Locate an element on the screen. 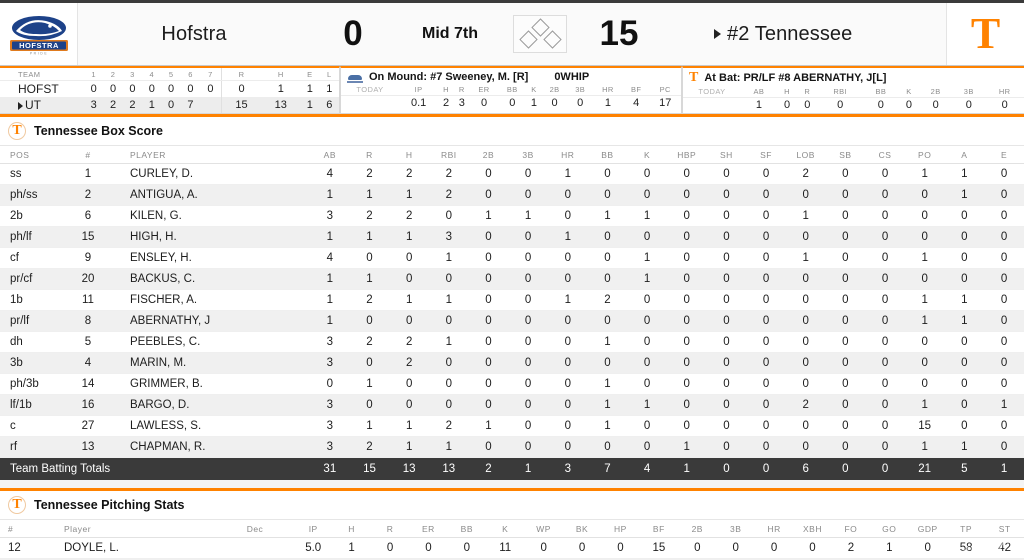 The width and height of the screenshot is (1024, 560). batting-cell-a: 0 is located at coordinates (964, 342).